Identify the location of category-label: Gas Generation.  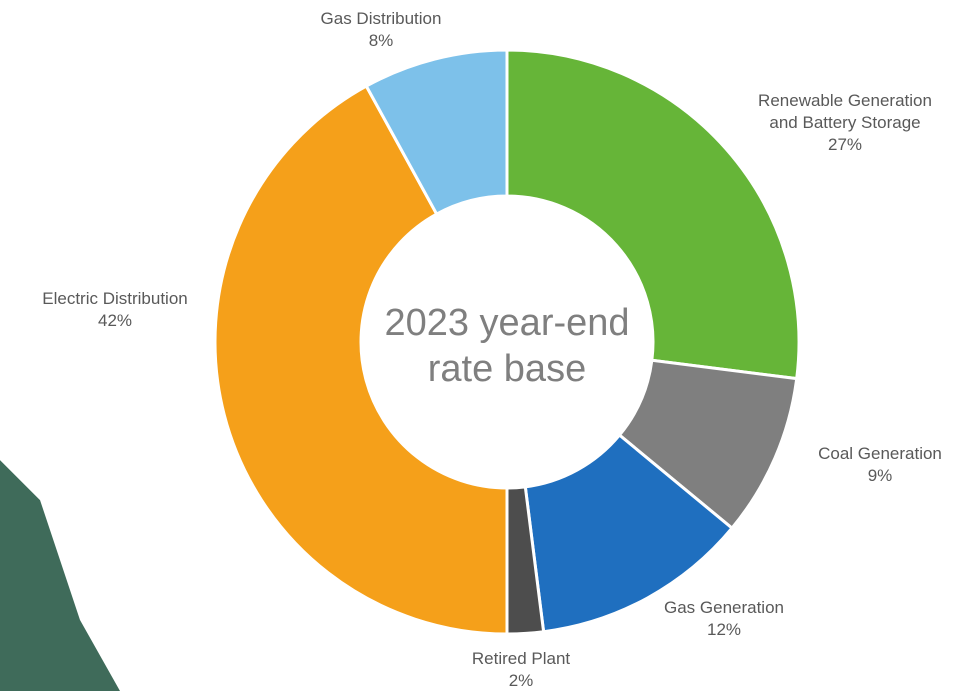
(723, 607).